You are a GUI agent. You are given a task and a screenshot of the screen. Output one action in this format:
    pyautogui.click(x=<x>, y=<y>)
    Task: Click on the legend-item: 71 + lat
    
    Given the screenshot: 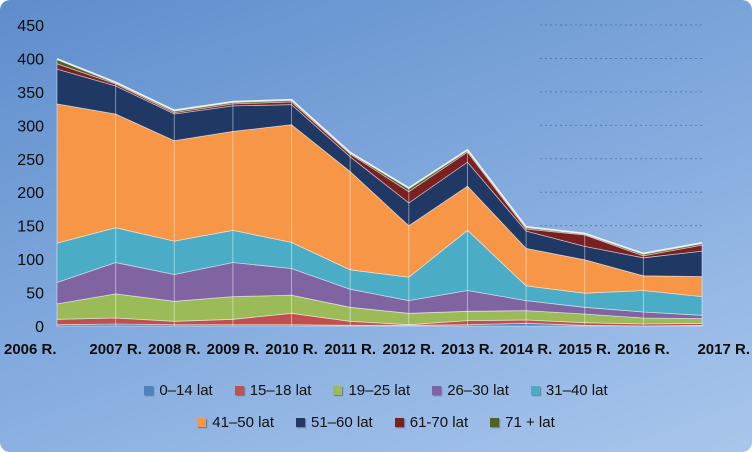 What is the action you would take?
    pyautogui.click(x=522, y=422)
    